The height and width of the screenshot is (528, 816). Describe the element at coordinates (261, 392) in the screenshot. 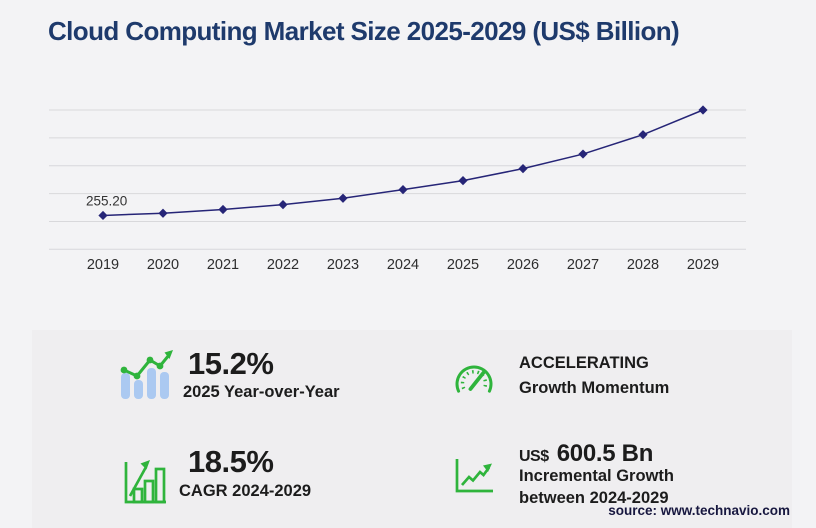

I see `yoy-growth-label: 2025 Year-over-Year` at that location.